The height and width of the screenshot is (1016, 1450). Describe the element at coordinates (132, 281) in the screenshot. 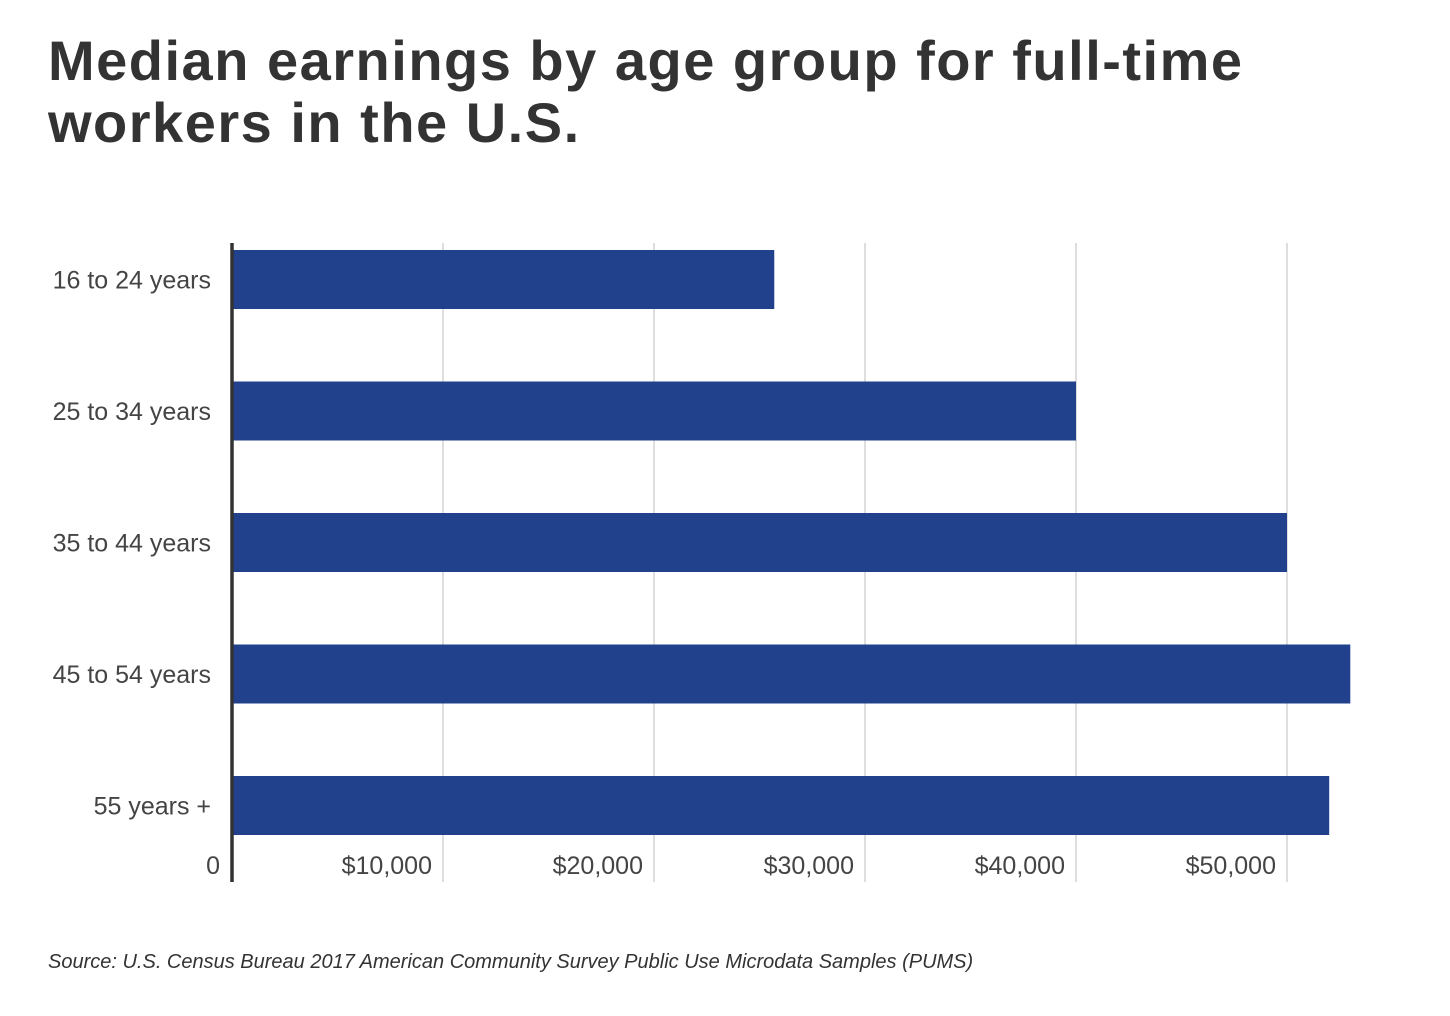

I see `category-label: 16 to 24 years` at that location.